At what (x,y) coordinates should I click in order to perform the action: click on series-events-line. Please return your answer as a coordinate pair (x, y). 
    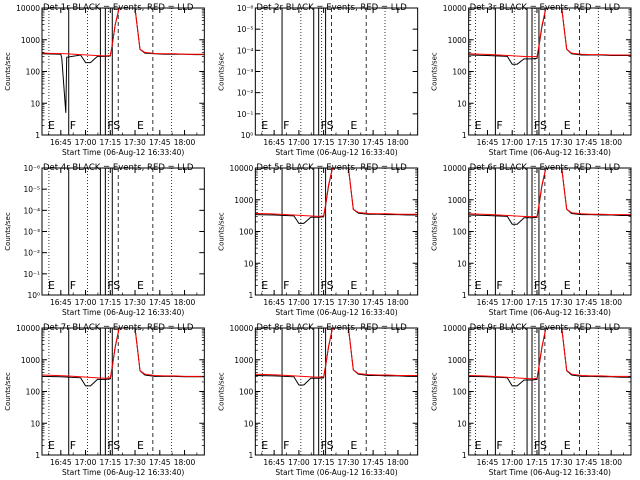
    Looking at the image, I should click on (549, 36).